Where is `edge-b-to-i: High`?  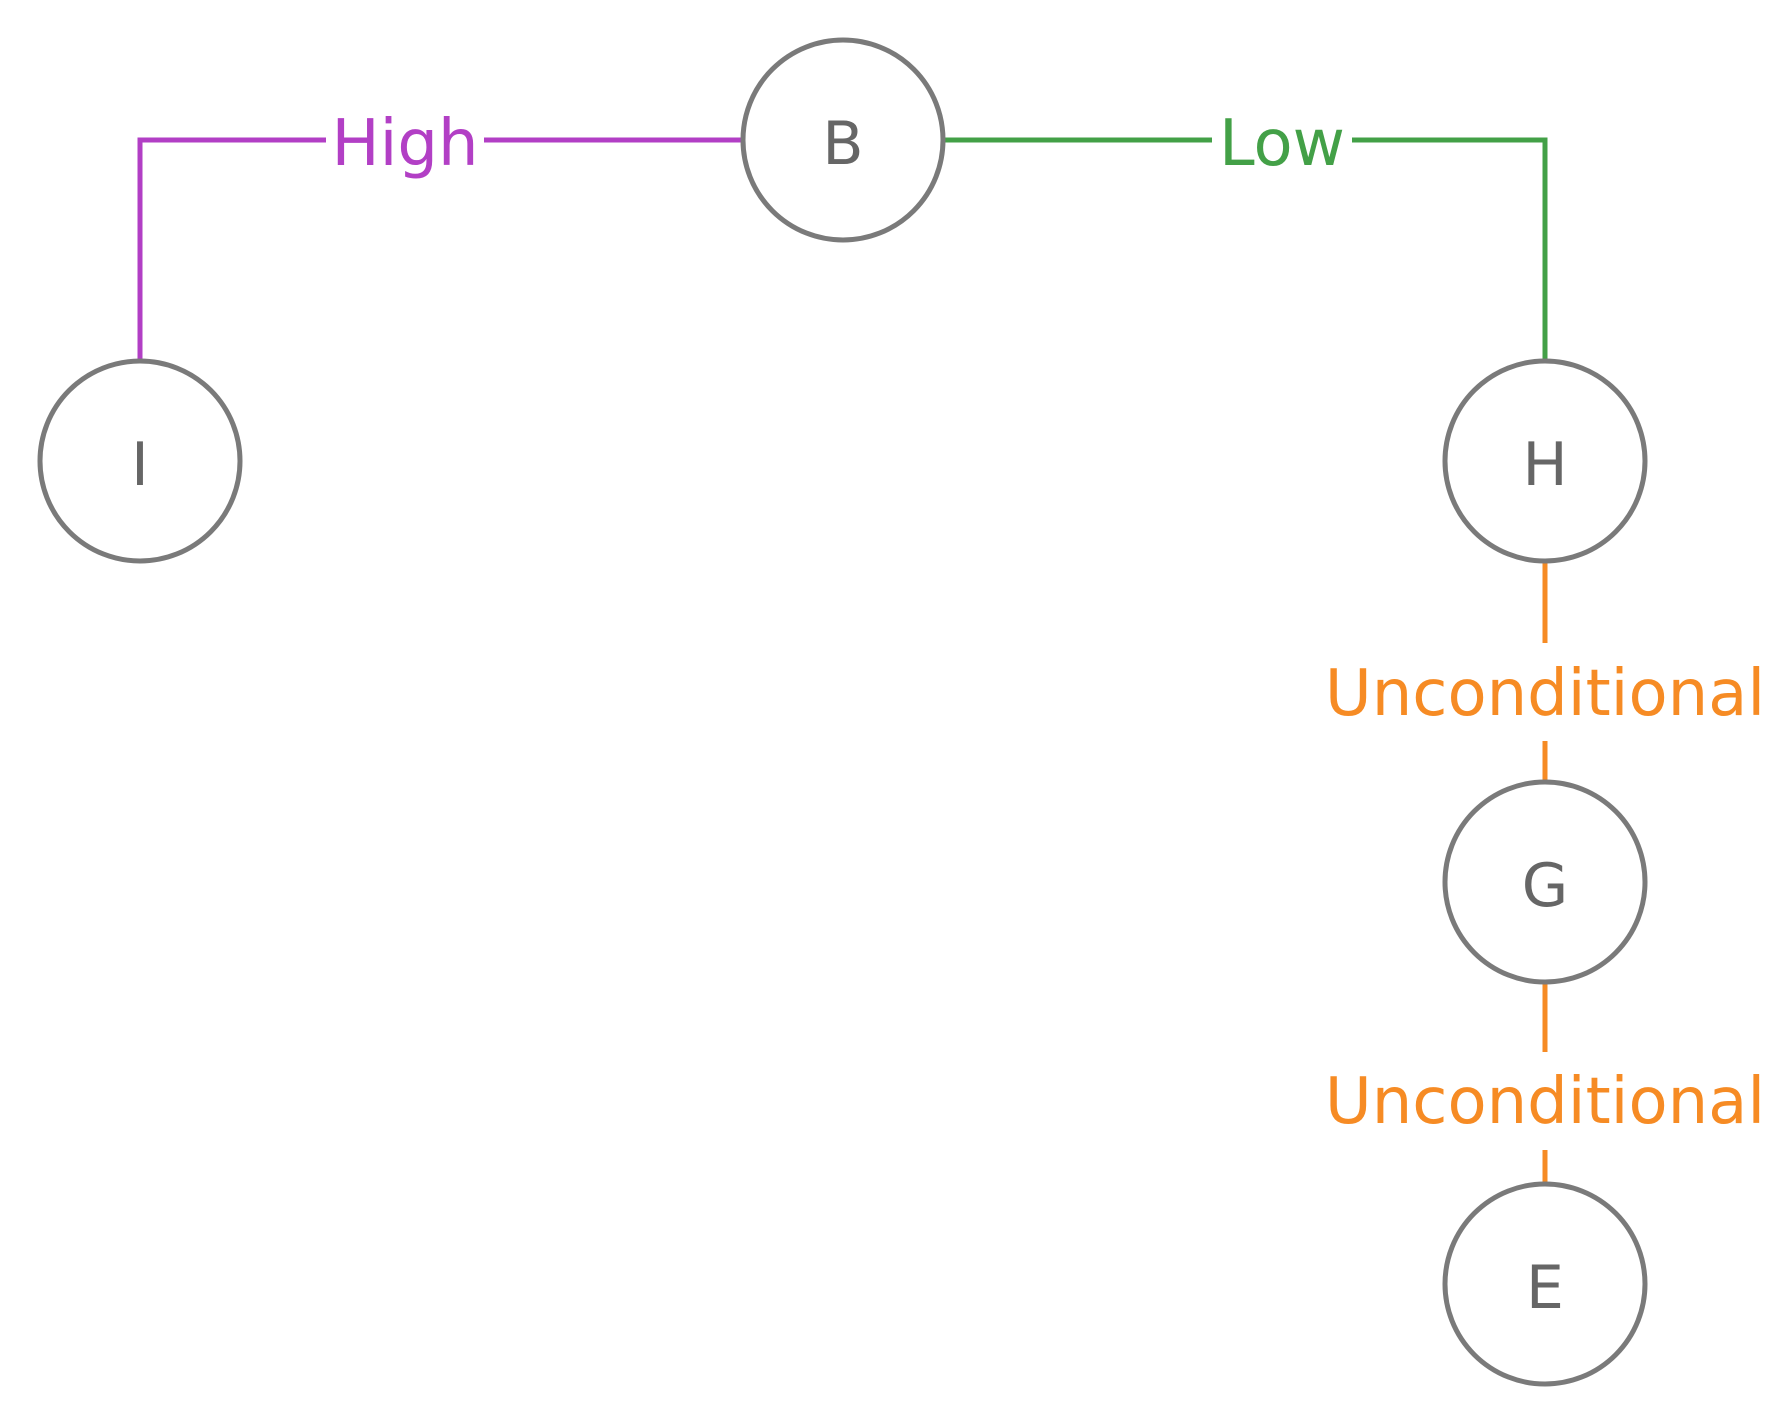 edge-b-to-i: High is located at coordinates (441, 234).